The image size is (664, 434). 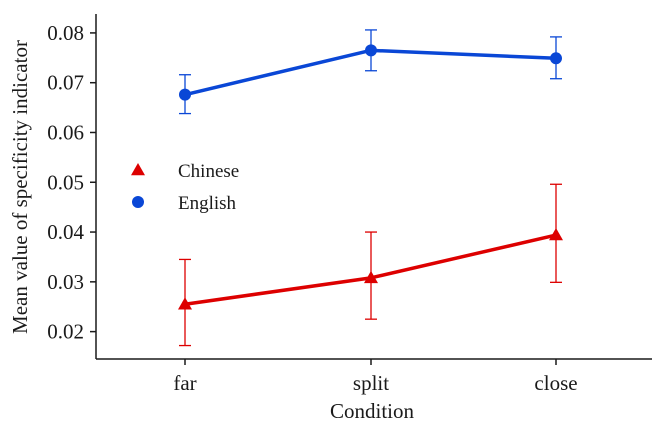 What do you see at coordinates (65, 332) in the screenshot?
I see `y-tick-label: 0.02` at bounding box center [65, 332].